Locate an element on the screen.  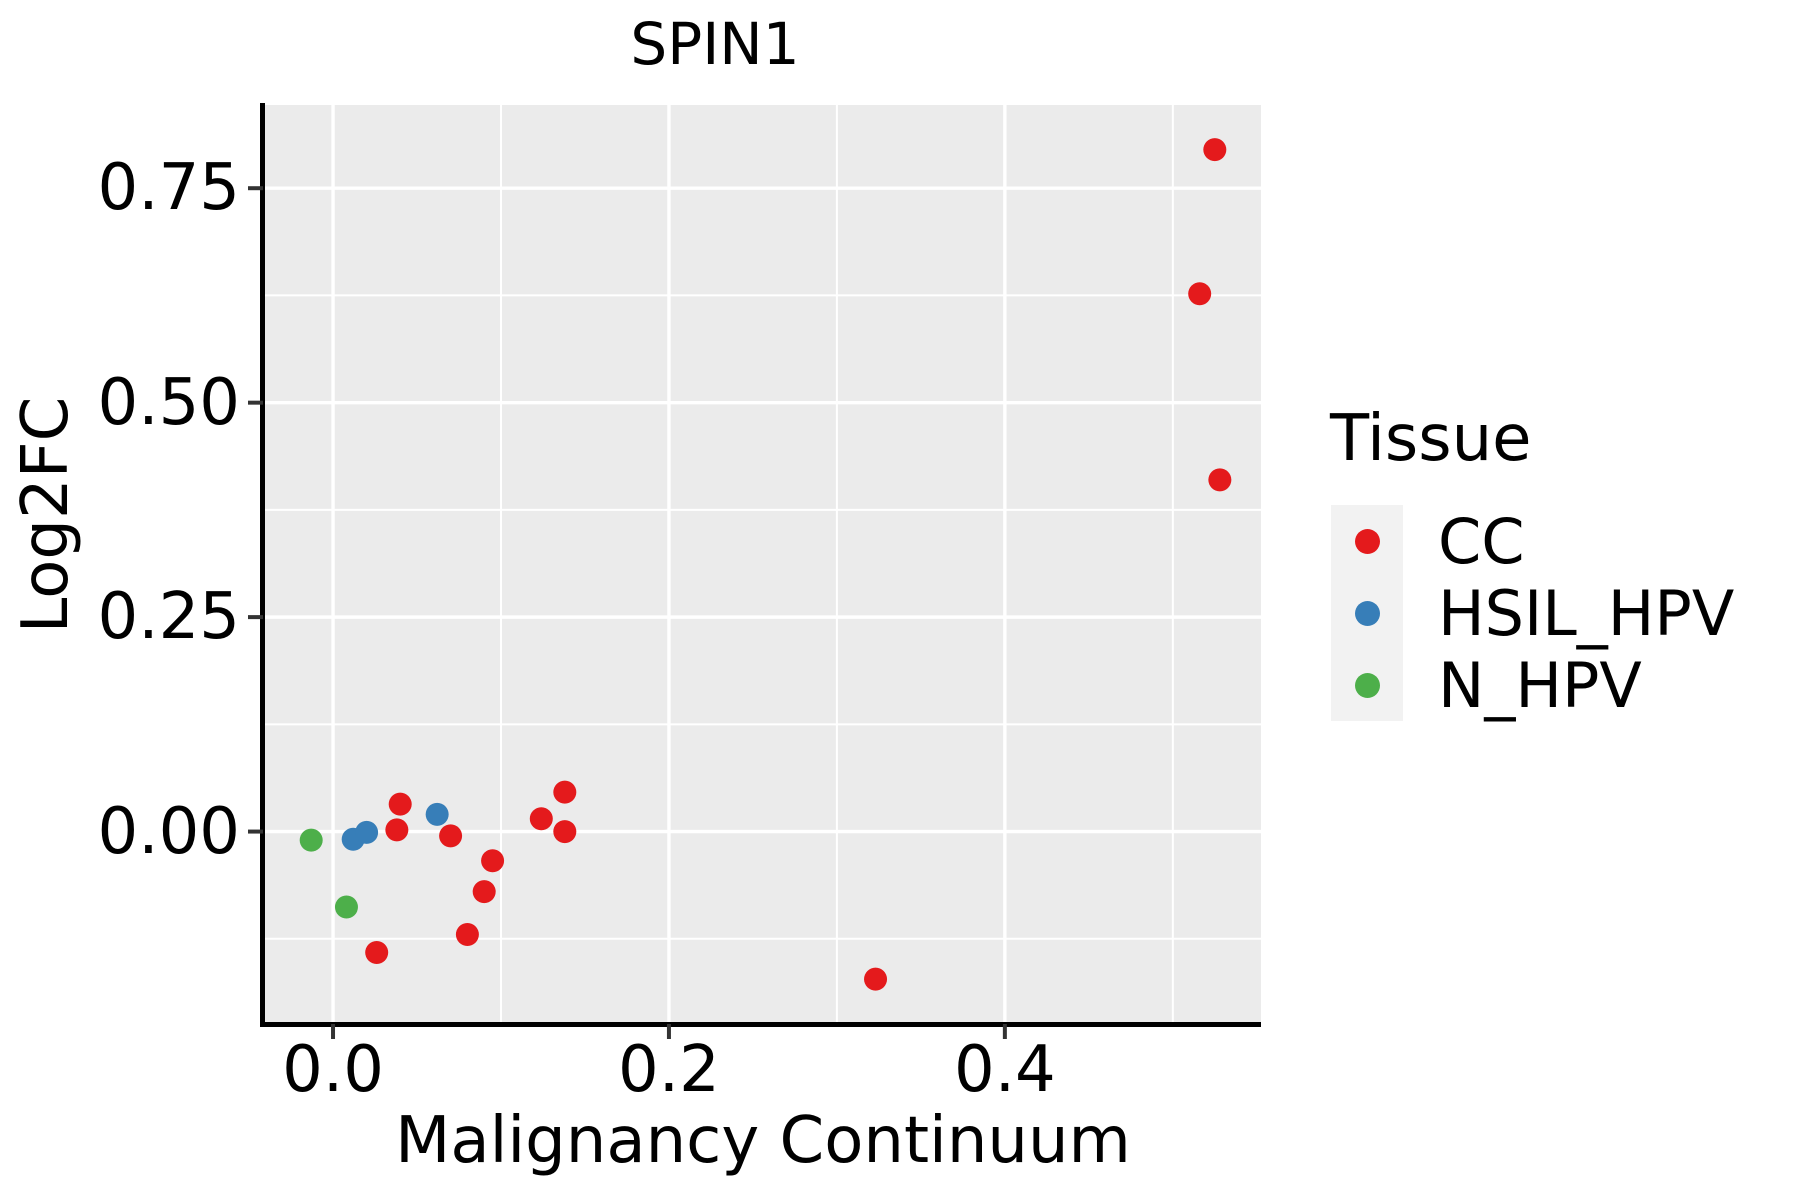
y-tick-label: 0.50 is located at coordinates (169, 402).